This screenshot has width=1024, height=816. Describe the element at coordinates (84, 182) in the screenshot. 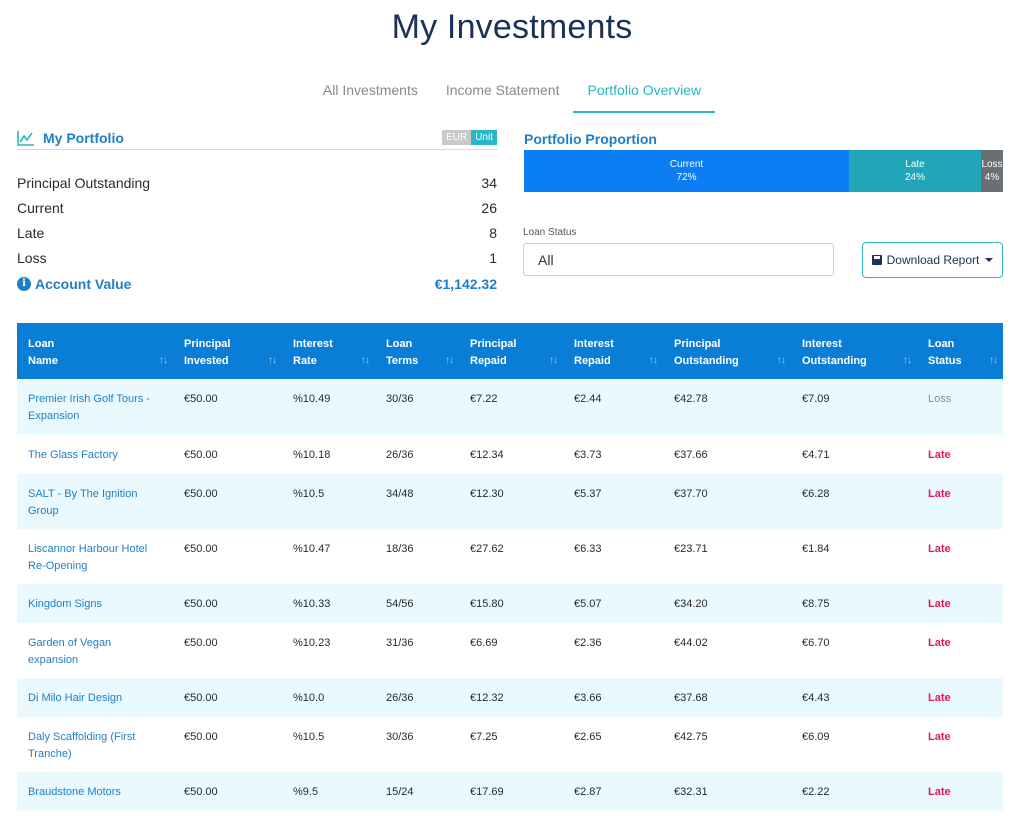

I see `stat-label: Principal Outstanding` at that location.